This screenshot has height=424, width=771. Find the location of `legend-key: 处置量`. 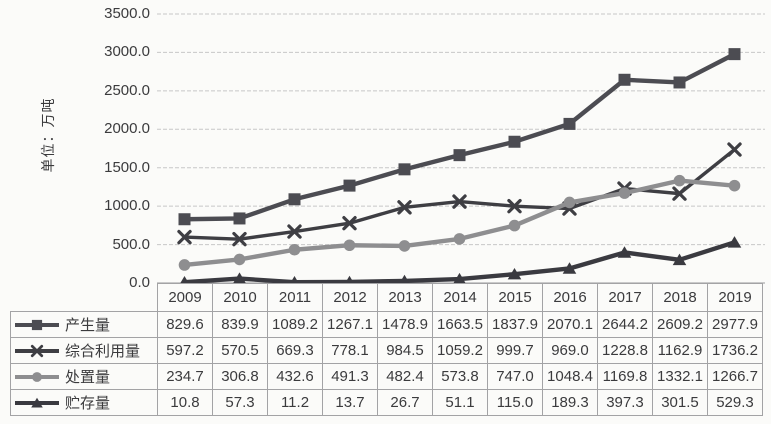

legend-key: 处置量 is located at coordinates (84, 376).